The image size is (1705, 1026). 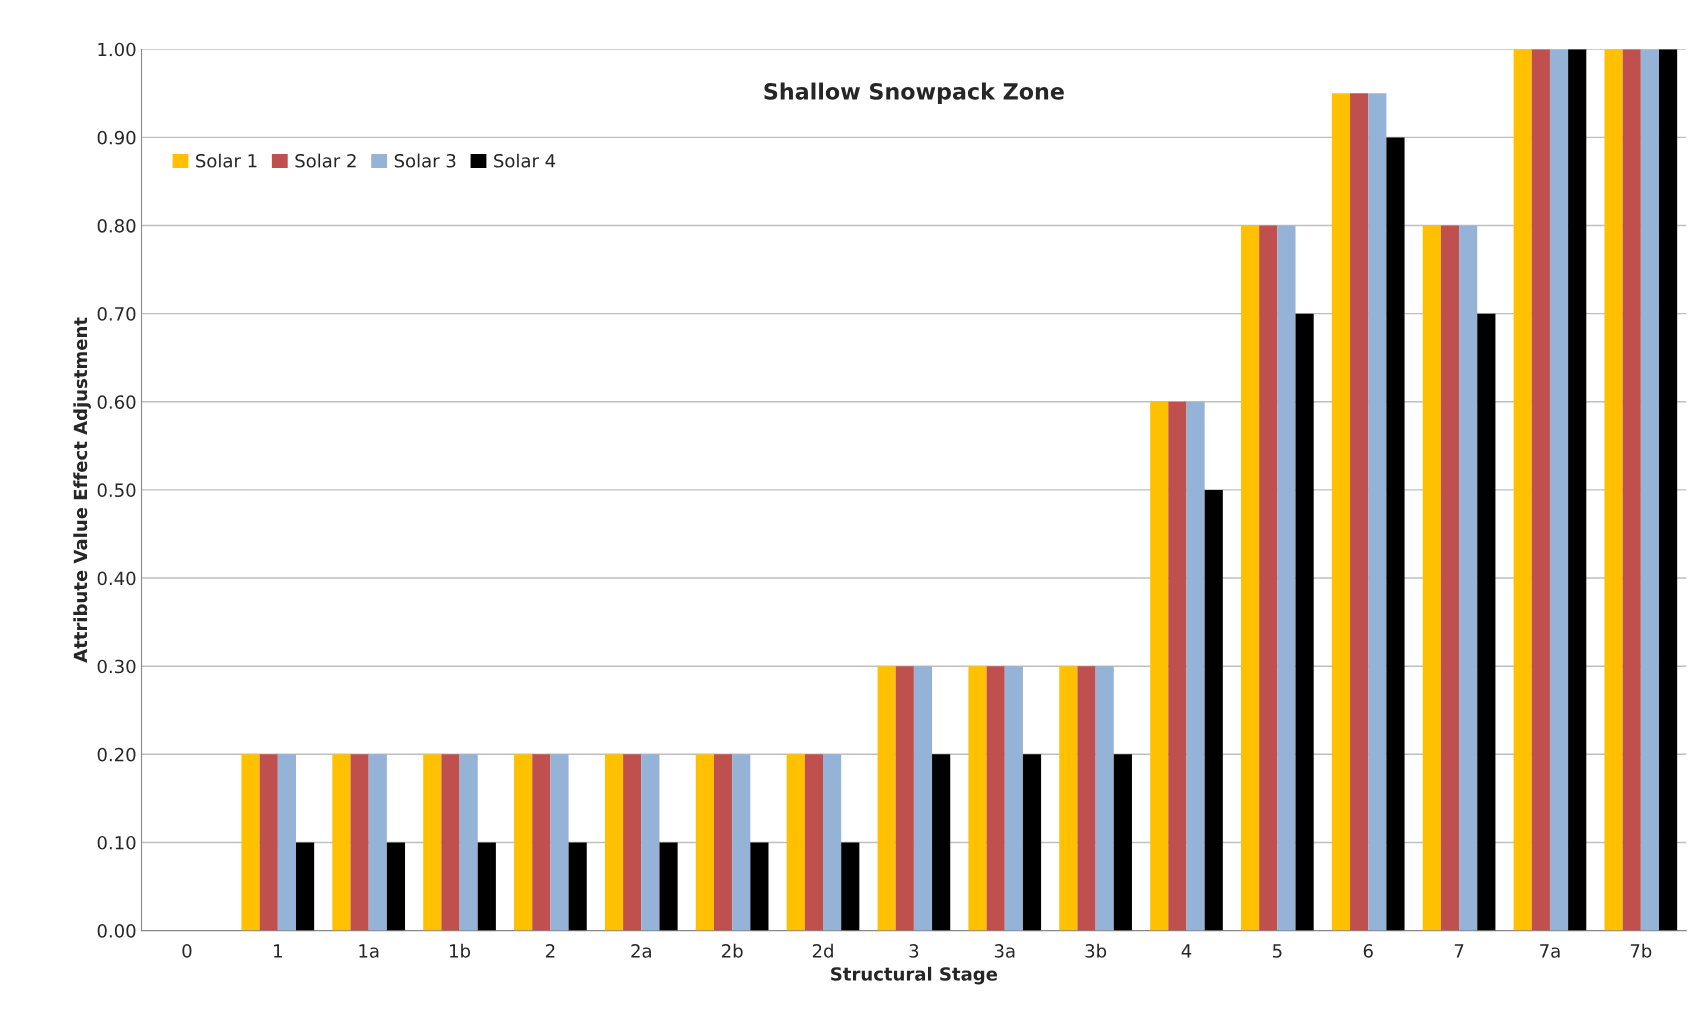 What do you see at coordinates (116, 578) in the screenshot?
I see `y-tick-label: 0.40` at bounding box center [116, 578].